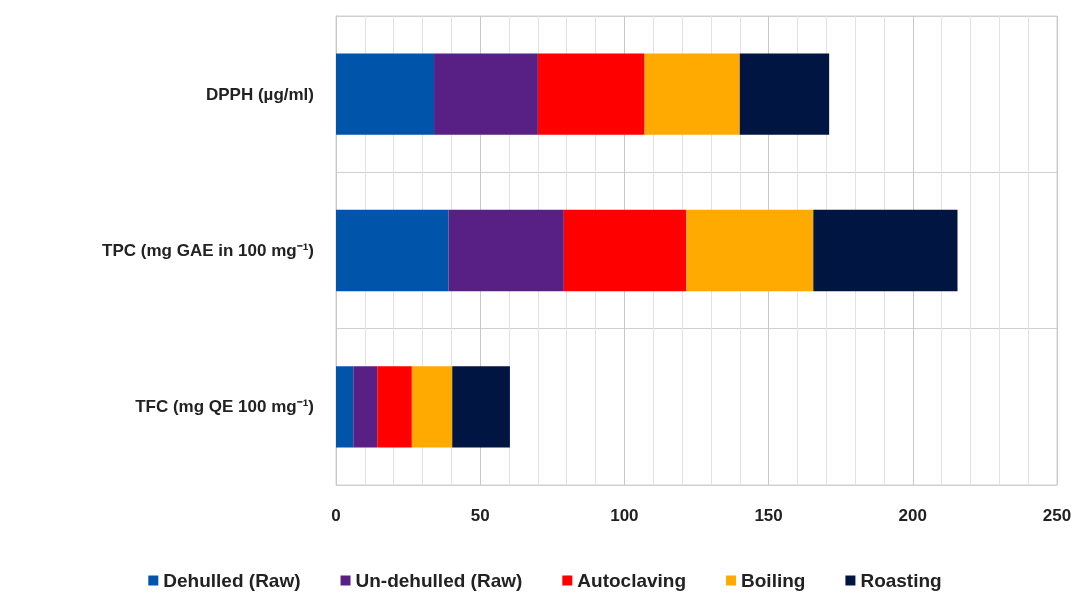 The height and width of the screenshot is (603, 1090). What do you see at coordinates (901, 580) in the screenshot?
I see `legend-label: Roasting` at bounding box center [901, 580].